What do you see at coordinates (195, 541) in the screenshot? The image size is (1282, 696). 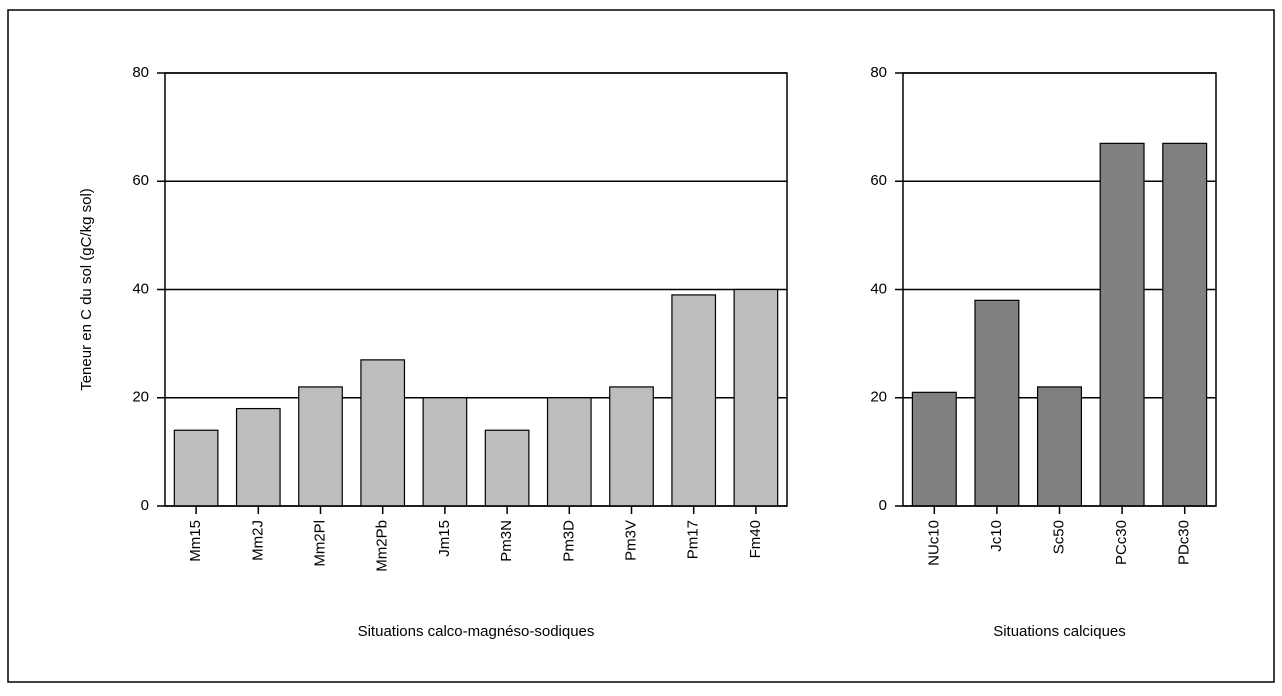 I see `x-tick-label: Mm15` at bounding box center [195, 541].